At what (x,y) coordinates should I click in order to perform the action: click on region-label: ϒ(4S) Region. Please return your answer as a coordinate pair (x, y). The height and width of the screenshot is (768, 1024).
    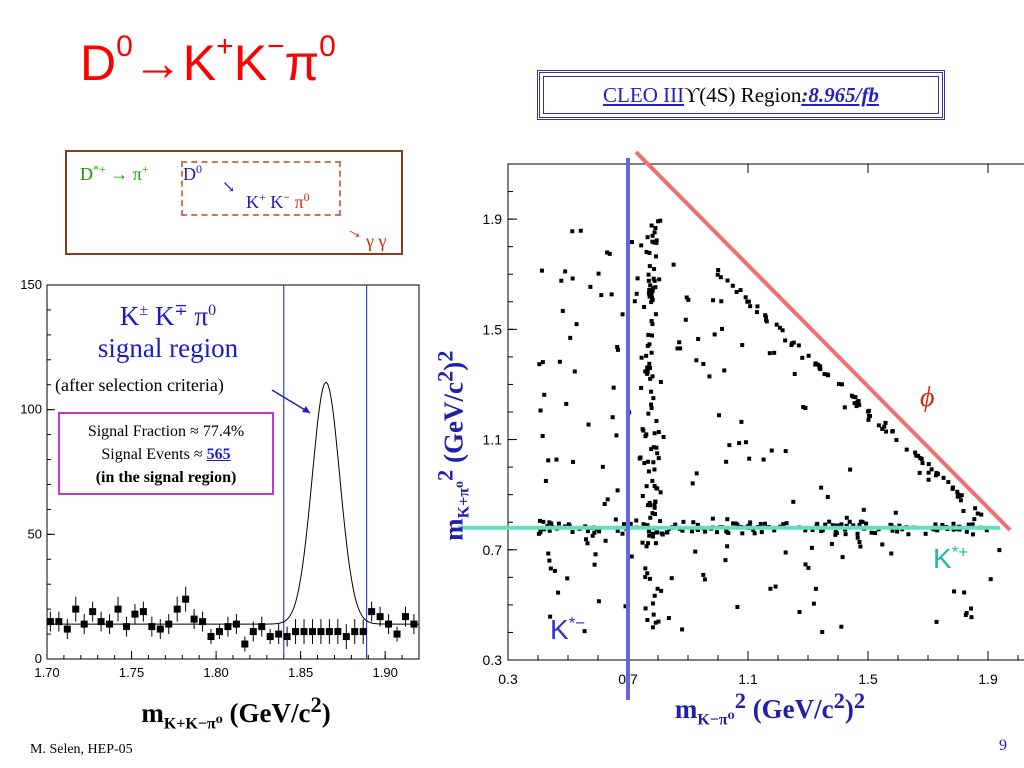
    Looking at the image, I should click on (743, 94).